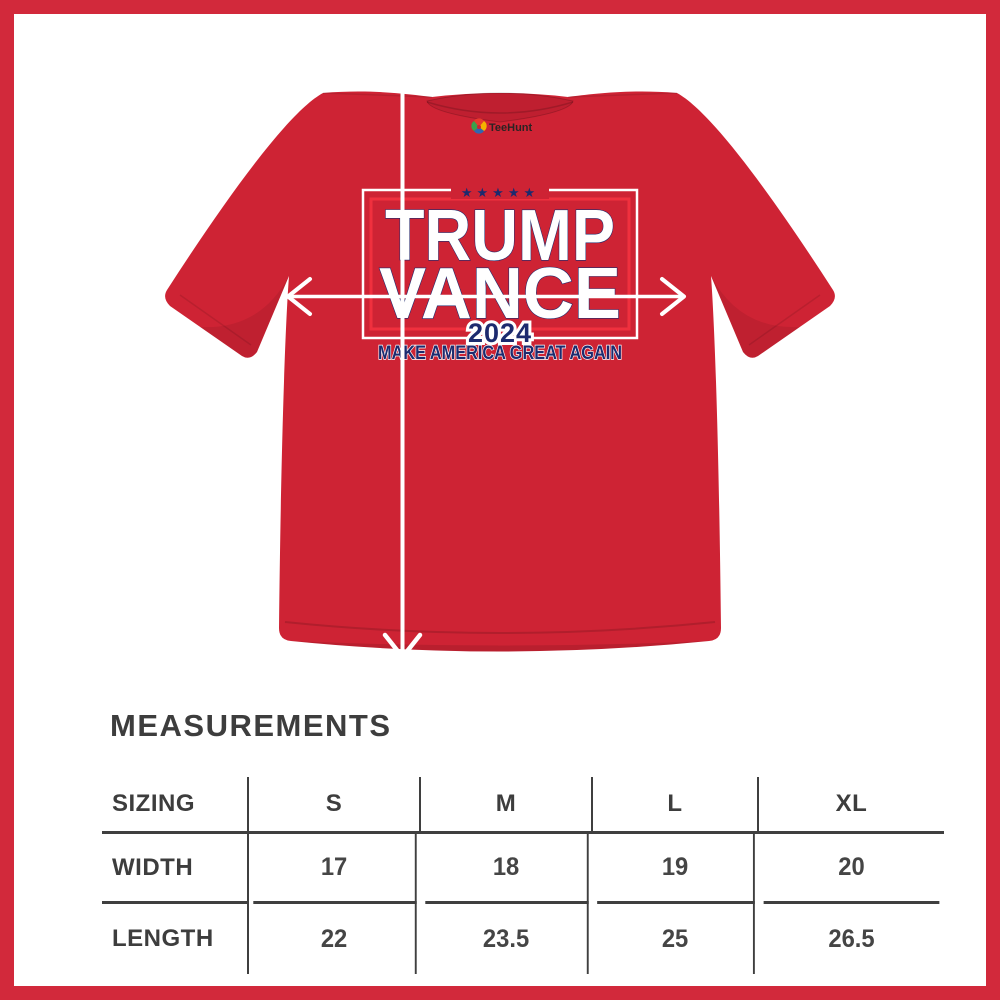 This screenshot has width=1000, height=1000. What do you see at coordinates (175, 939) in the screenshot?
I see `table-row-length-label: LENGTH` at bounding box center [175, 939].